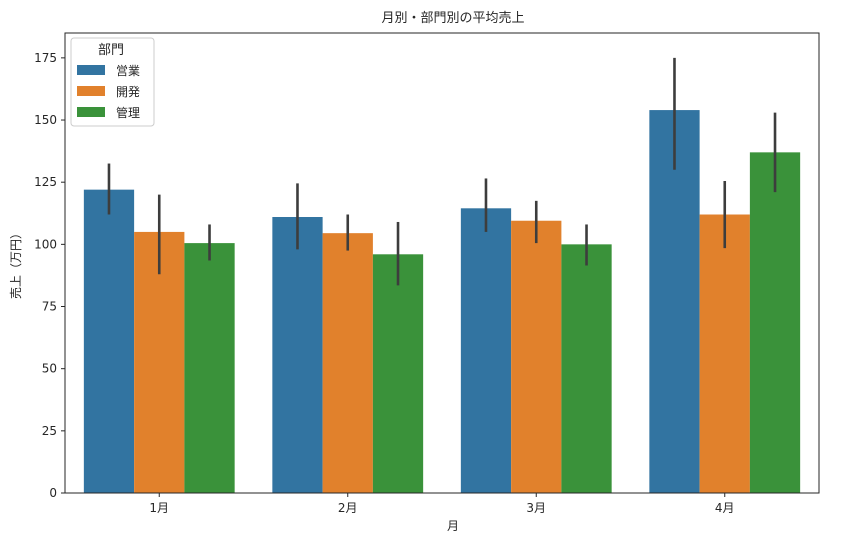 The image size is (849, 544). What do you see at coordinates (15, 263) in the screenshot?
I see `y-axis-label: 売上（万円）` at bounding box center [15, 263].